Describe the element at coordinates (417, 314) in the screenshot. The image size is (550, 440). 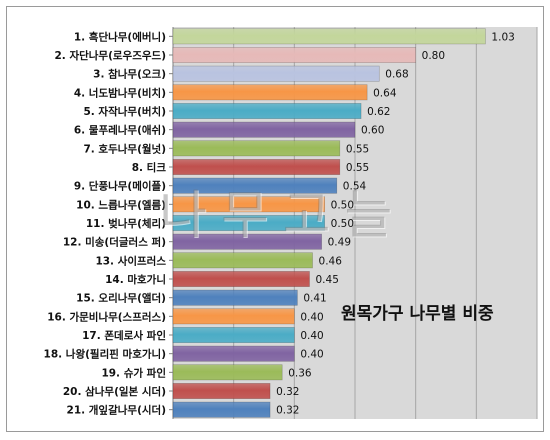
I see `chart-annotation: 원목가구 나무별 비중` at that location.